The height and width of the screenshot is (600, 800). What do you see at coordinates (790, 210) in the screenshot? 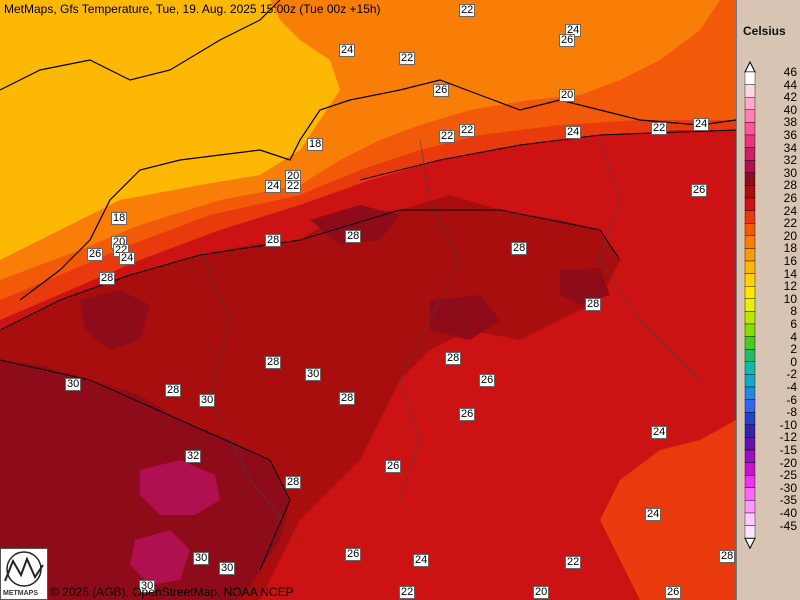
I see `legend-label: 24` at bounding box center [790, 210].